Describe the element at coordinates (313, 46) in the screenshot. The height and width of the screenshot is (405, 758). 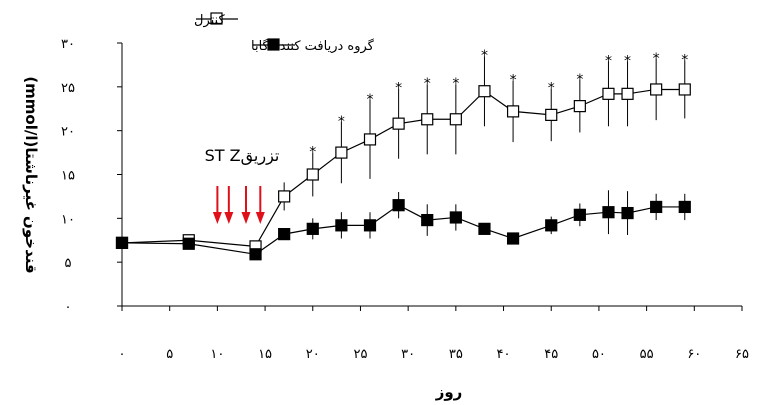
I see `legend-label-gaba: گروه دریافت کننده گابا` at that location.